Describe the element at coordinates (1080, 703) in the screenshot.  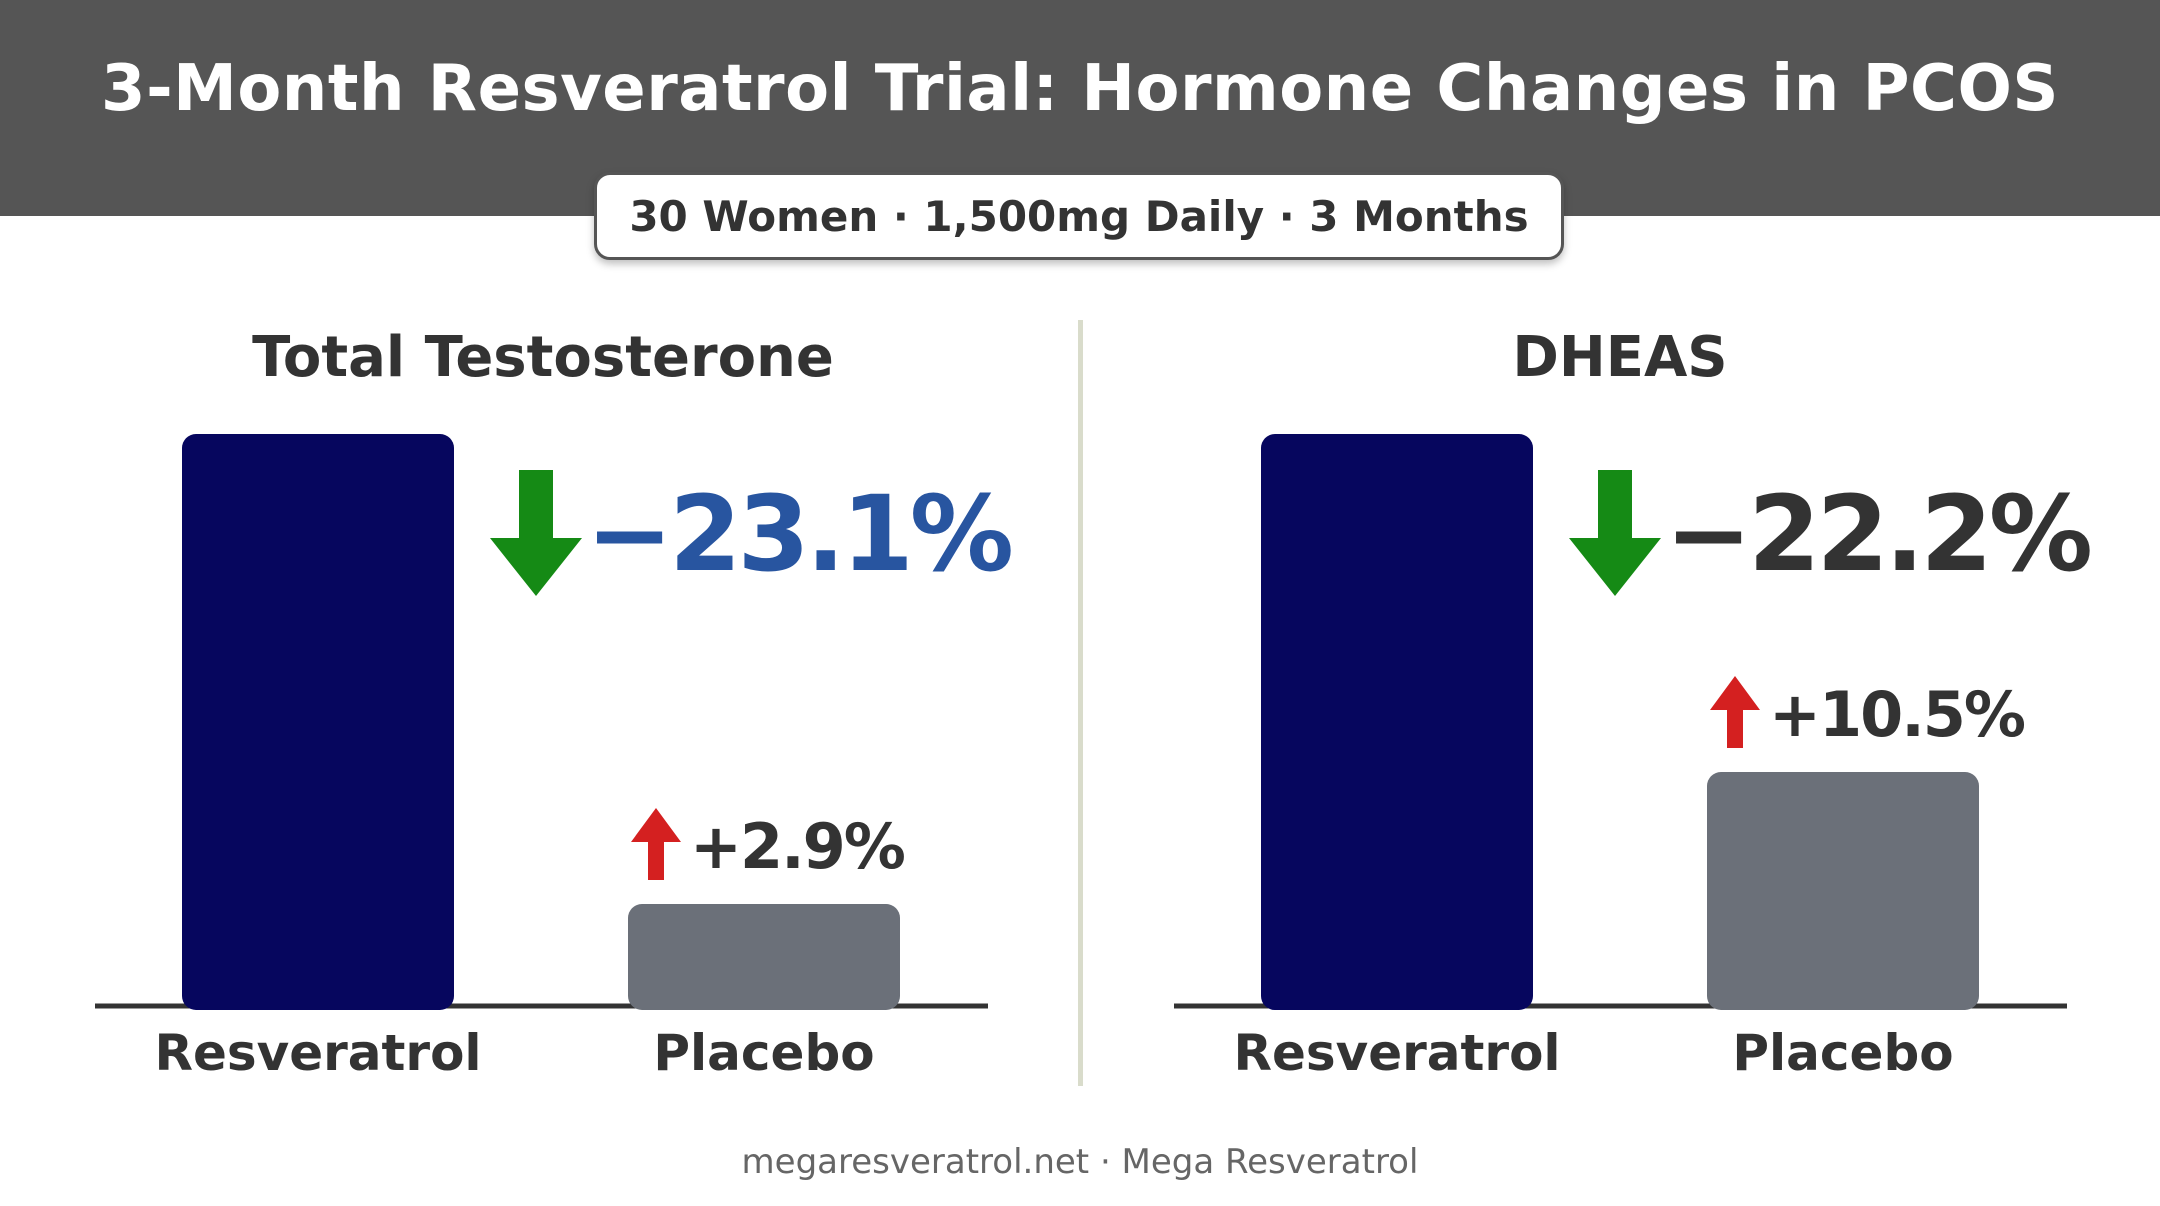
I see `panel-divider` at that location.